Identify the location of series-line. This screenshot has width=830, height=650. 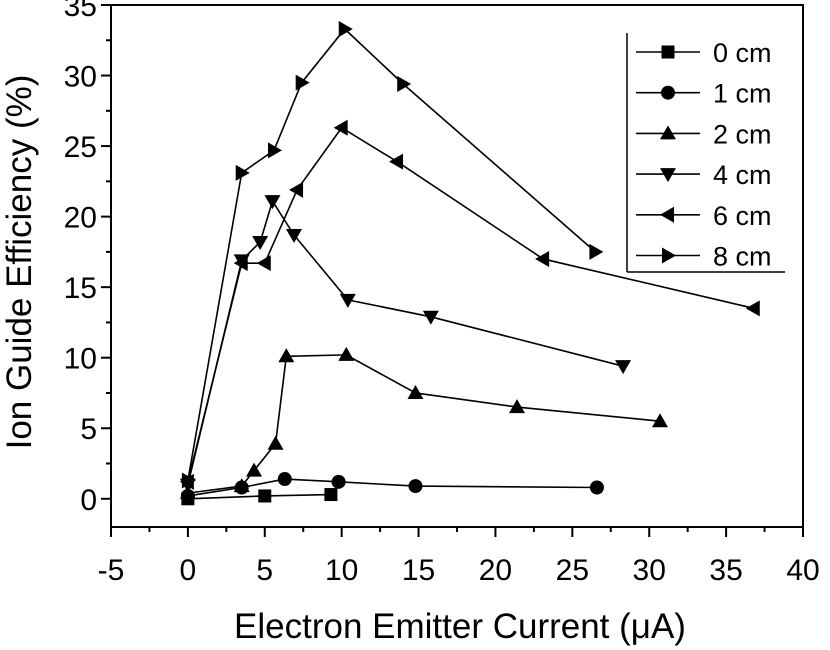
(392, 487).